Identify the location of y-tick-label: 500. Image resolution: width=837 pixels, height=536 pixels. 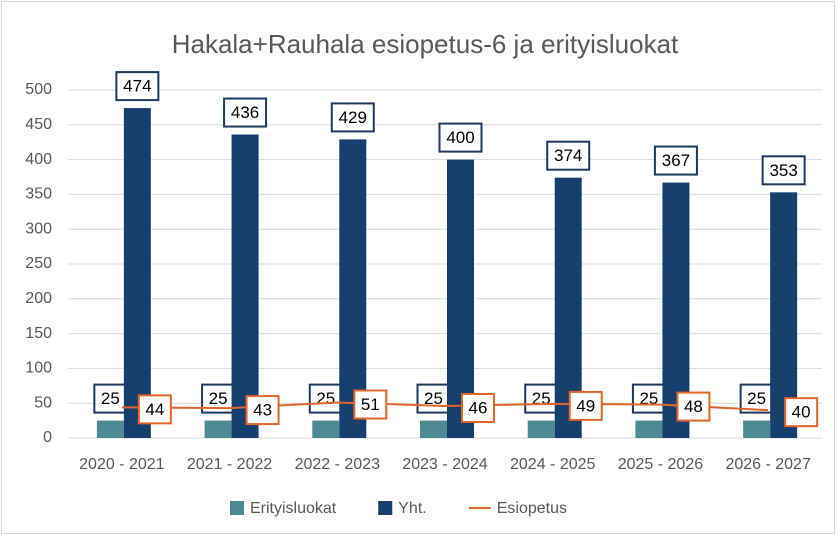
(38, 89).